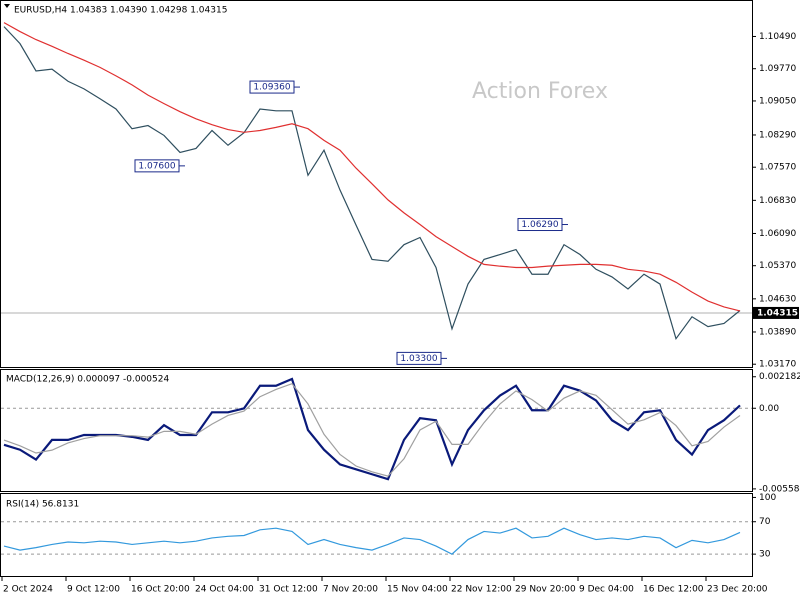  Describe the element at coordinates (93, 590) in the screenshot. I see `x-tick-label: 9 Oct 12:00` at that location.